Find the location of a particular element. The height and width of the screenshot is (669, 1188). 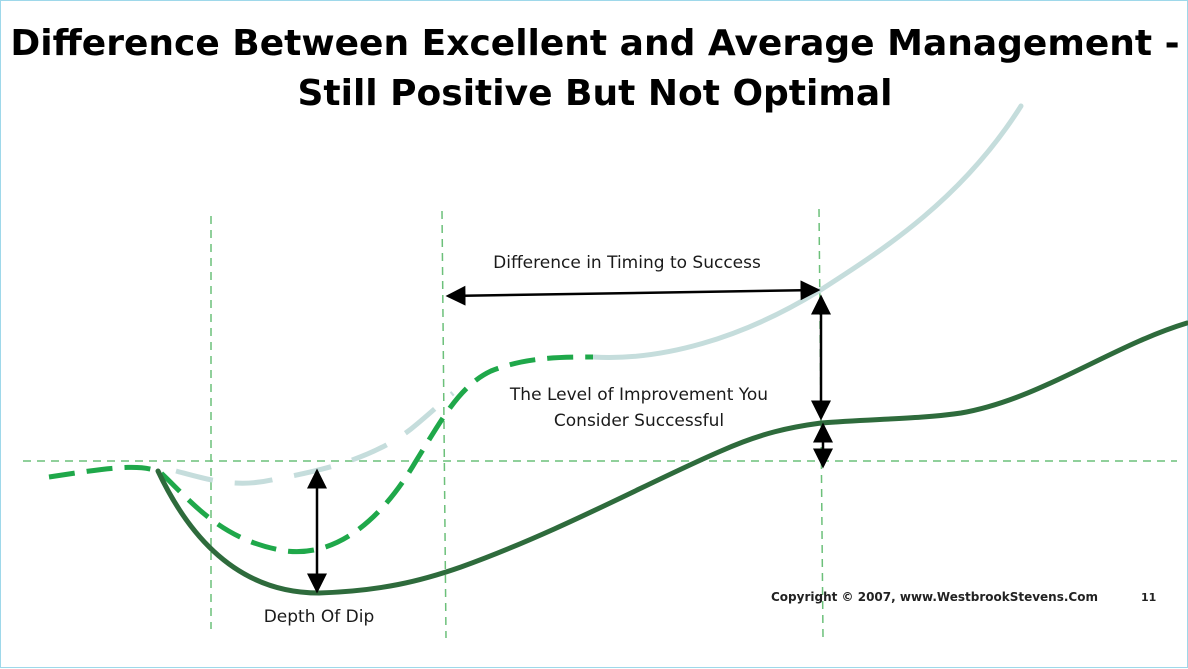

depth-of-dip-label: Depth Of Dip is located at coordinates (319, 617).